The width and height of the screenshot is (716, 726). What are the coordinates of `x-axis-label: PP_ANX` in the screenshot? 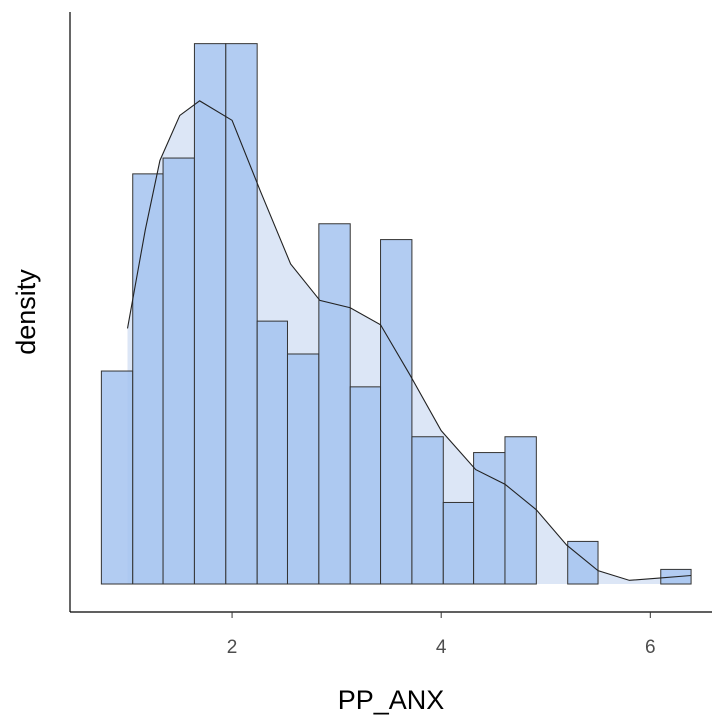 It's located at (391, 700).